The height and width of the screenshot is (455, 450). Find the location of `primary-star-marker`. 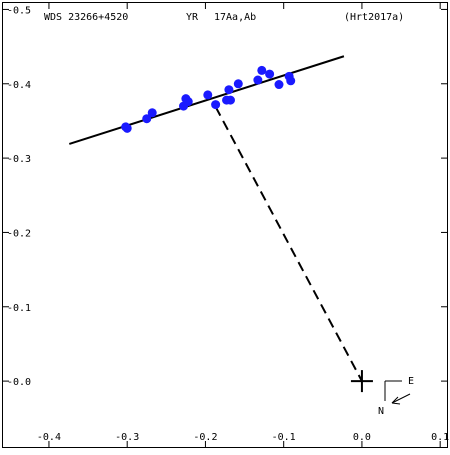

primary-star-marker is located at coordinates (361, 381).